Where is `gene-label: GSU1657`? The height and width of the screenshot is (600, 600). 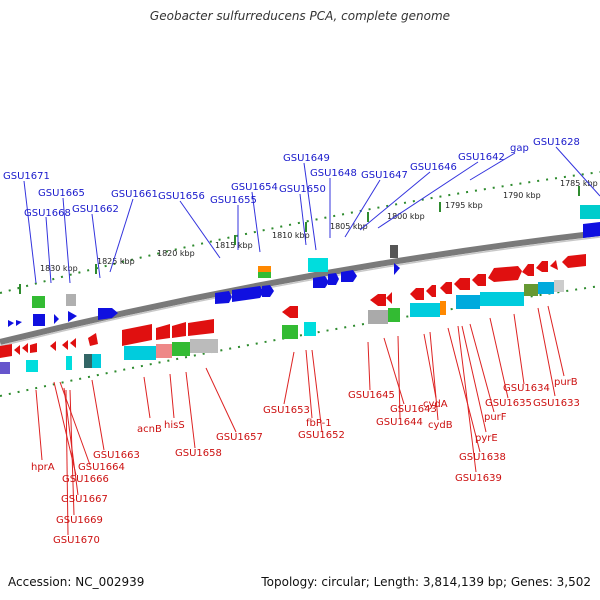 gene-label: GSU1657 is located at coordinates (239, 437).